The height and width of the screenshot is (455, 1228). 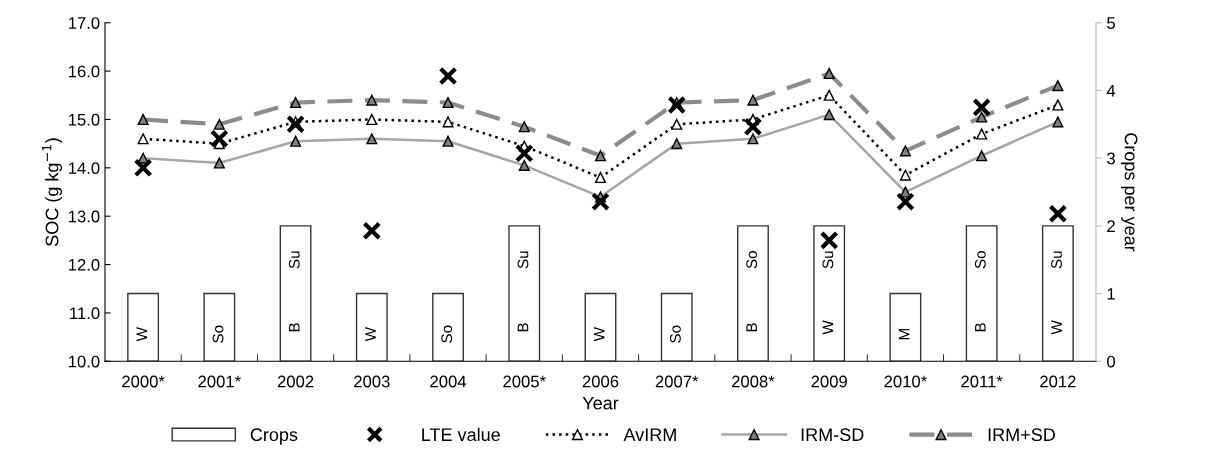 What do you see at coordinates (85, 313) in the screenshot?
I see `y-tick-label: 11.0` at bounding box center [85, 313].